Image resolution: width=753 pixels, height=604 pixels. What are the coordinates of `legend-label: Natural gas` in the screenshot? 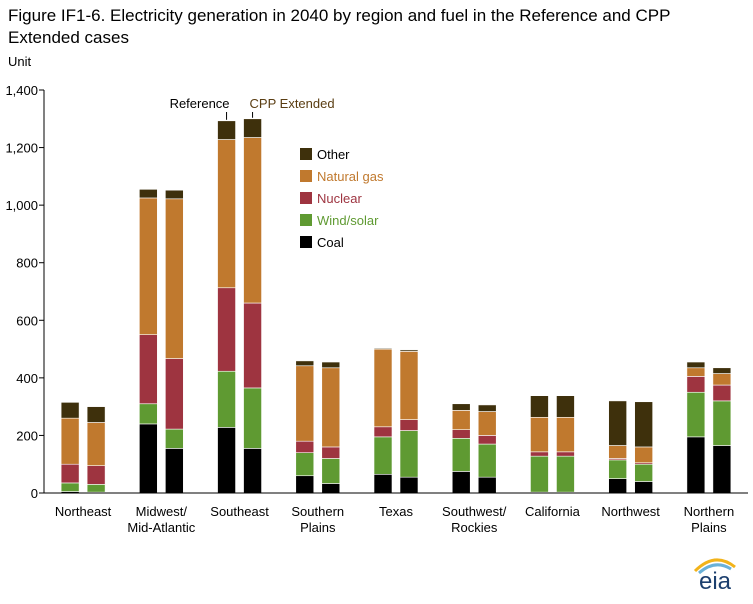 It's located at (350, 176).